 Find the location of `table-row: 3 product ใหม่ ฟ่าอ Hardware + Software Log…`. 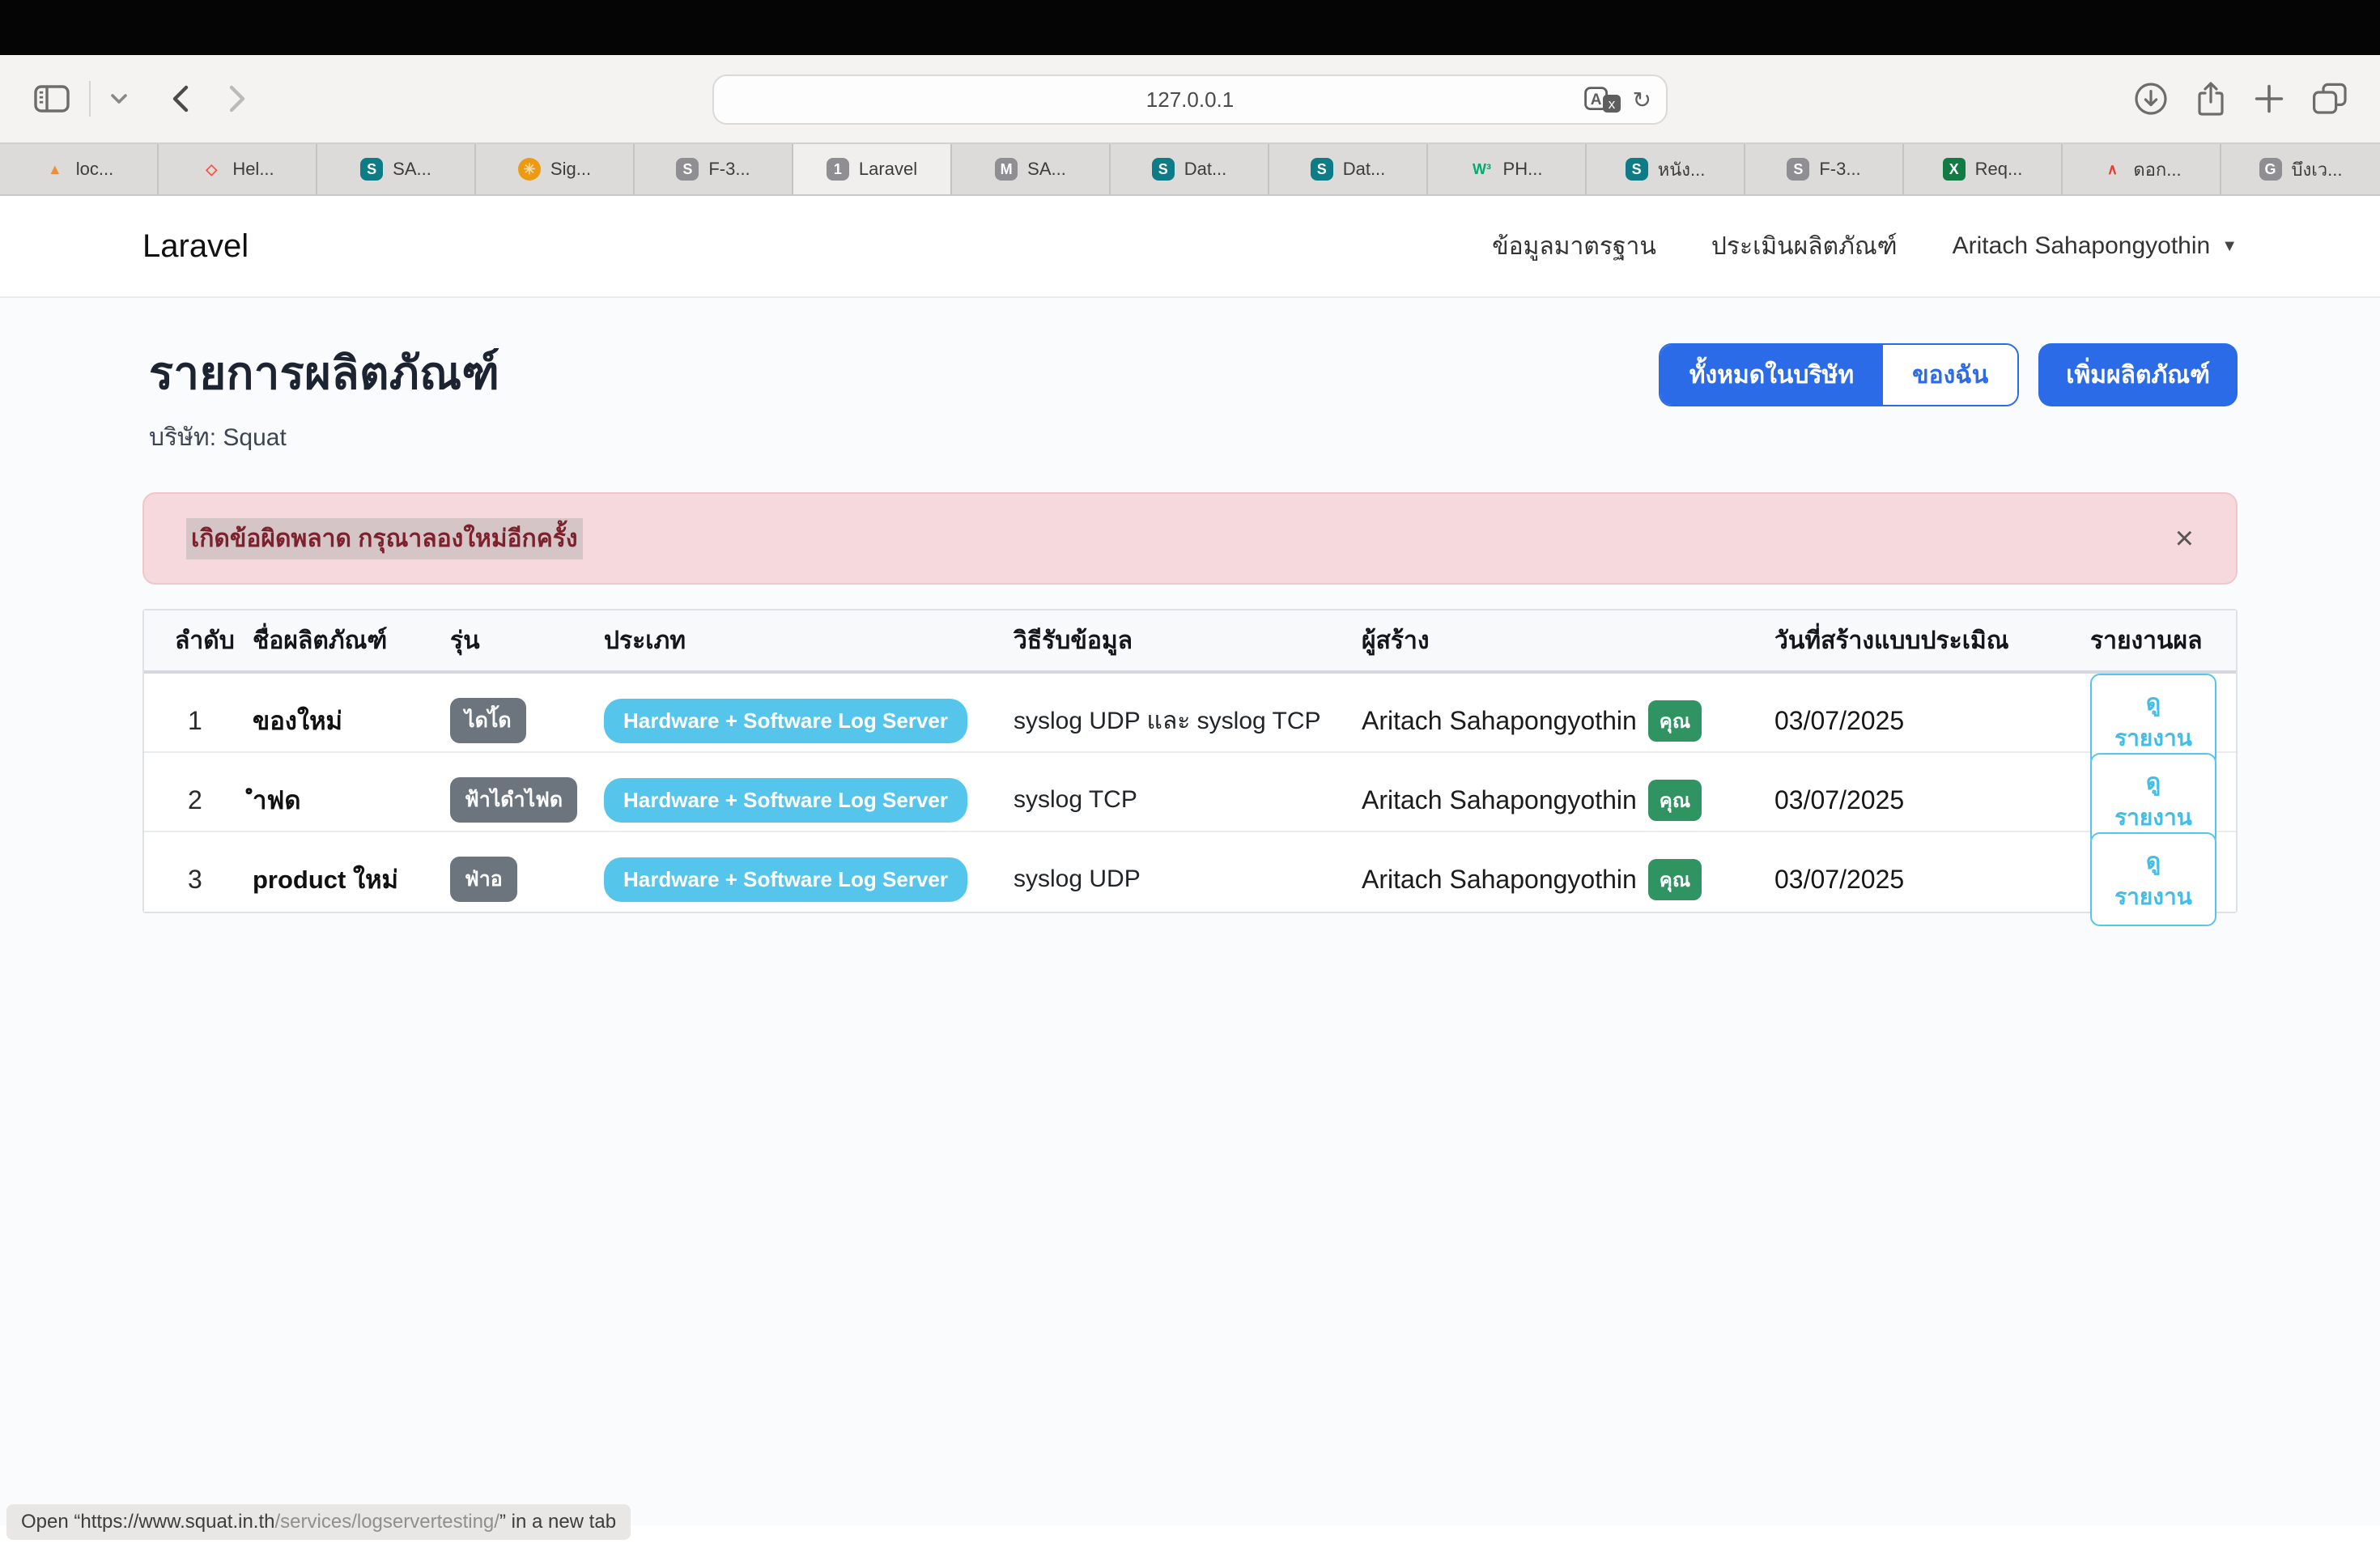

table-row: 3 product ใหม่ ฟ่าอ Hardware + Software Log… is located at coordinates (1190, 879).